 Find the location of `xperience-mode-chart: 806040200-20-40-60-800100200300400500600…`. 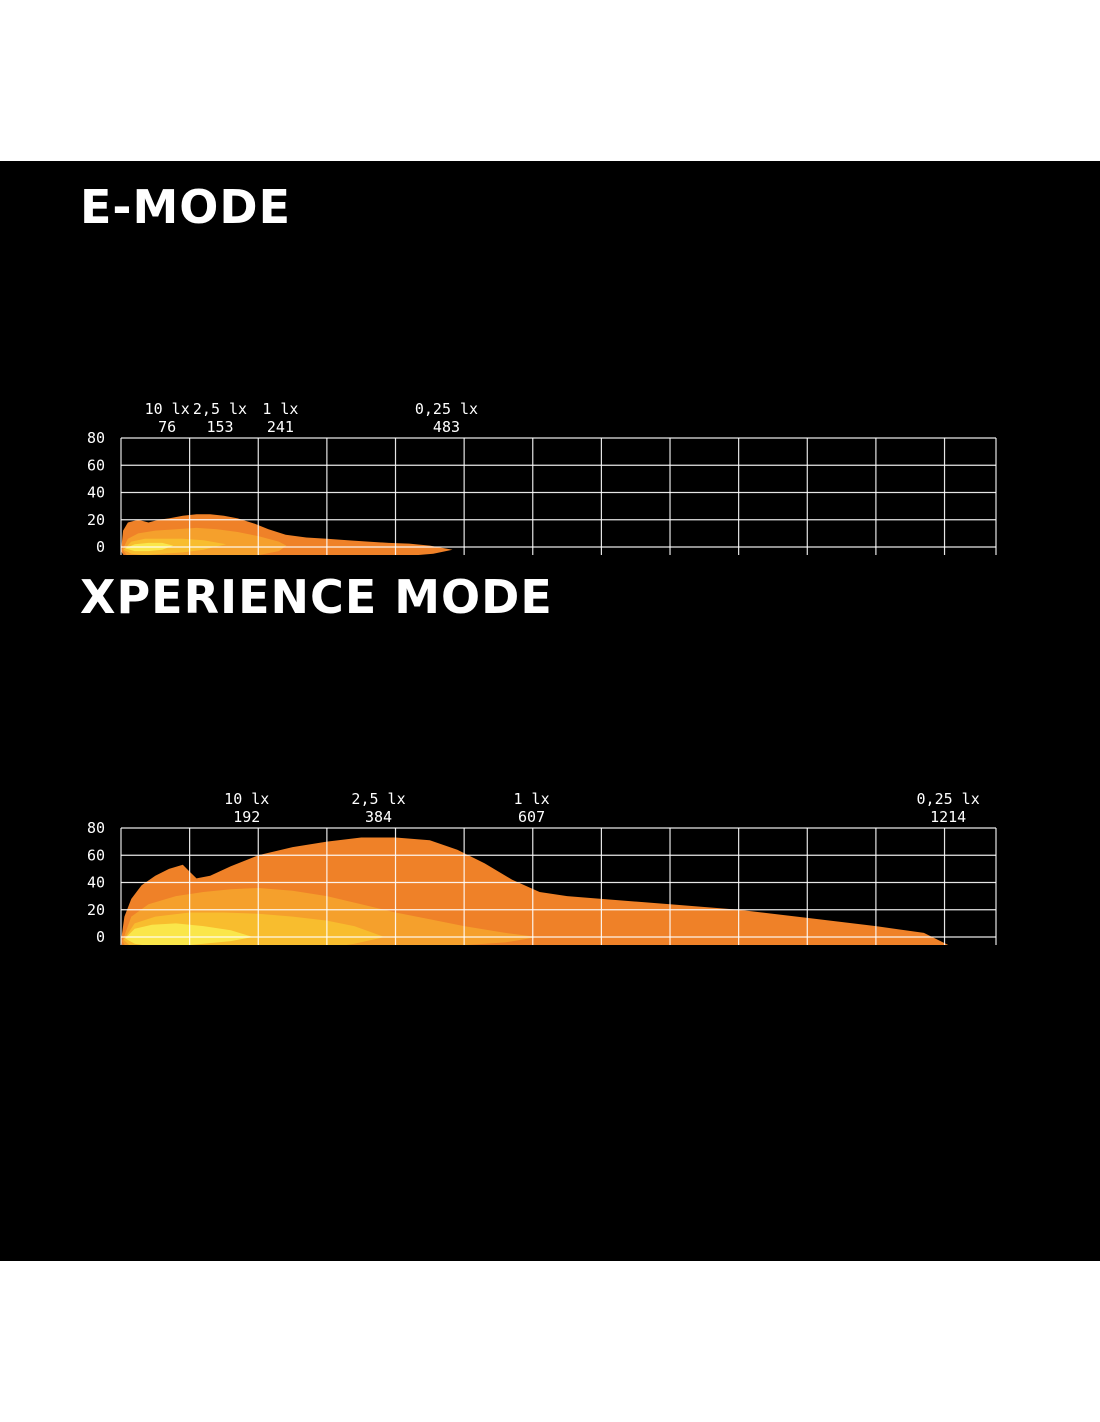

xperience-mode-chart: 806040200-20-40-60-800100200300400500600… is located at coordinates (542, 867).